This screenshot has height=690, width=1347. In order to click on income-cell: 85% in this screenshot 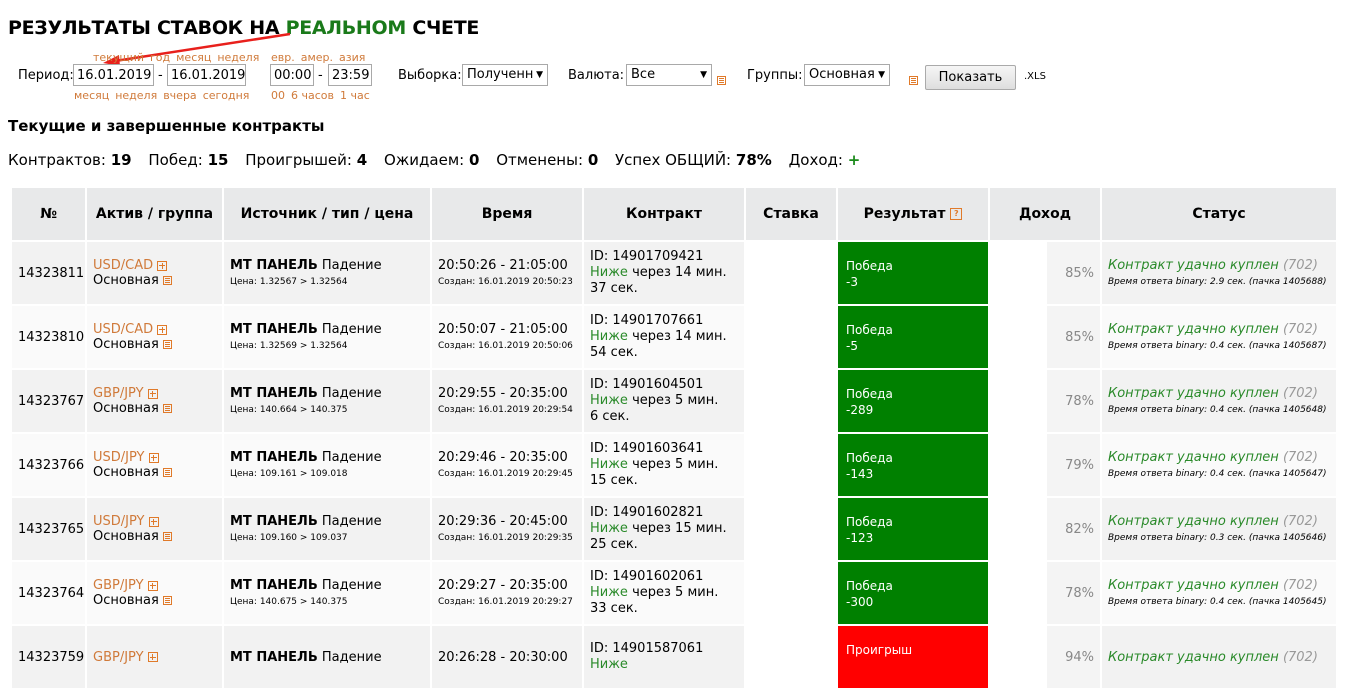, I will do `click(1045, 273)`.